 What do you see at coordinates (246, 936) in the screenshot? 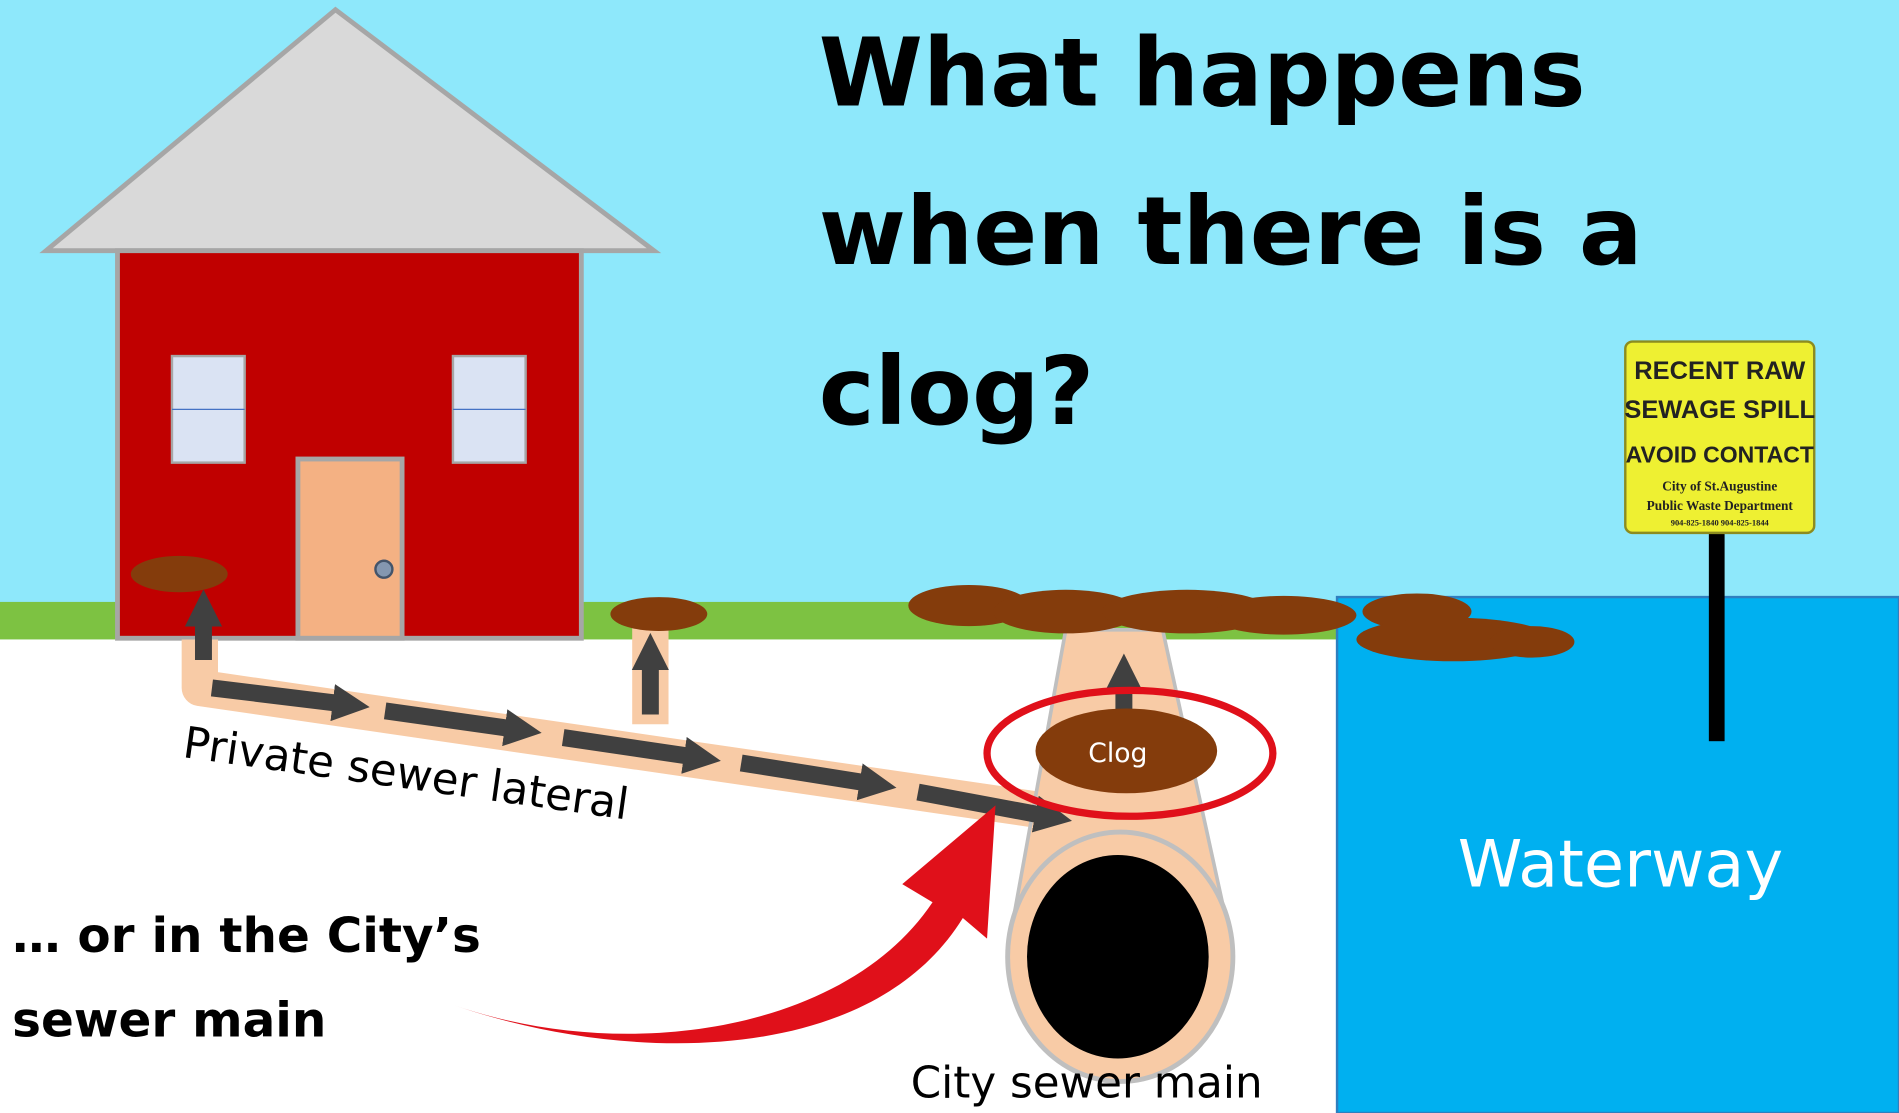
I see `note-line: … or in the City’s` at bounding box center [246, 936].